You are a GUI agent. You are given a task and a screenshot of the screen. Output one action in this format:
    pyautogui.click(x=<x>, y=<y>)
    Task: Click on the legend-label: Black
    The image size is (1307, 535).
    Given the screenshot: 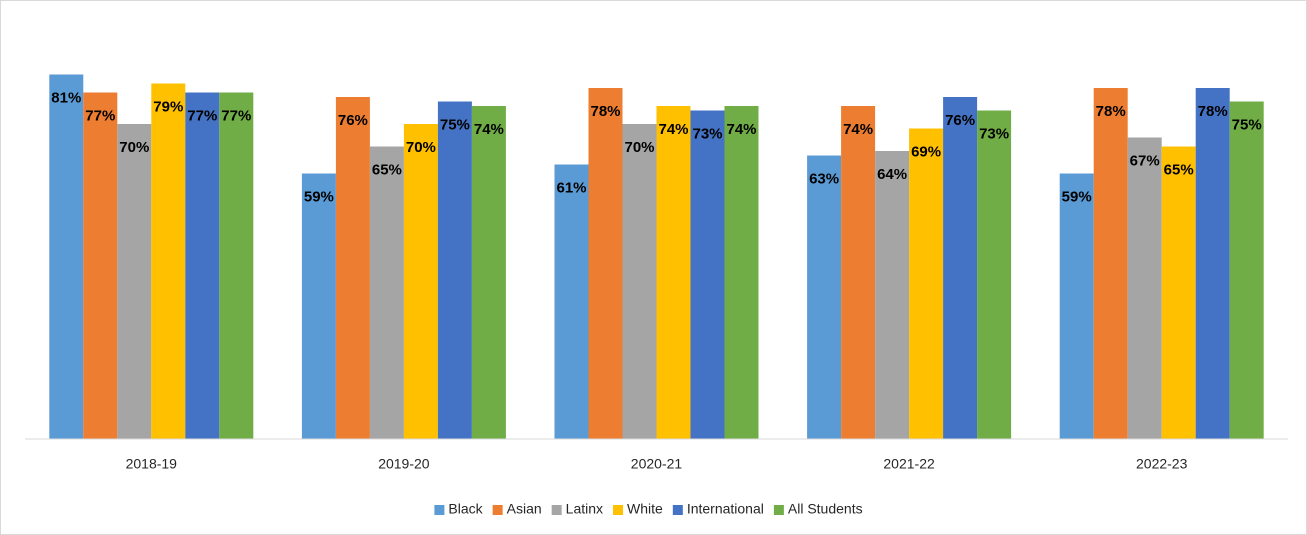 What is the action you would take?
    pyautogui.click(x=465, y=509)
    